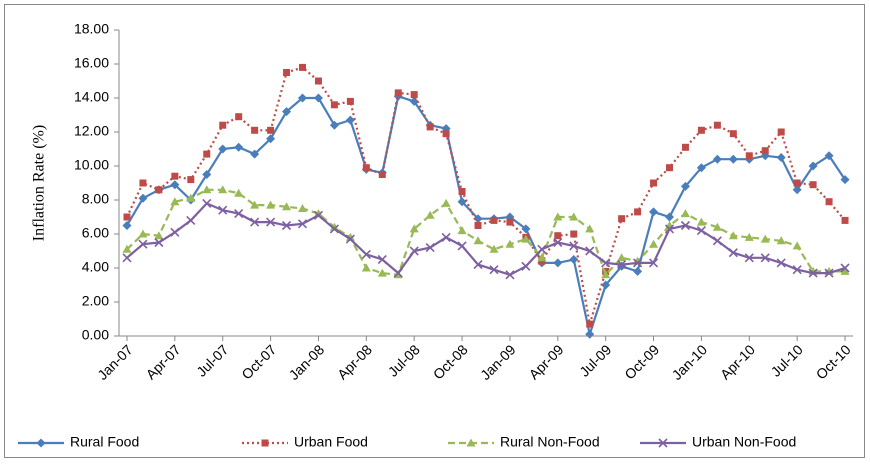 The image size is (870, 464). I want to click on y-tick-label: 4.00, so click(95, 267).